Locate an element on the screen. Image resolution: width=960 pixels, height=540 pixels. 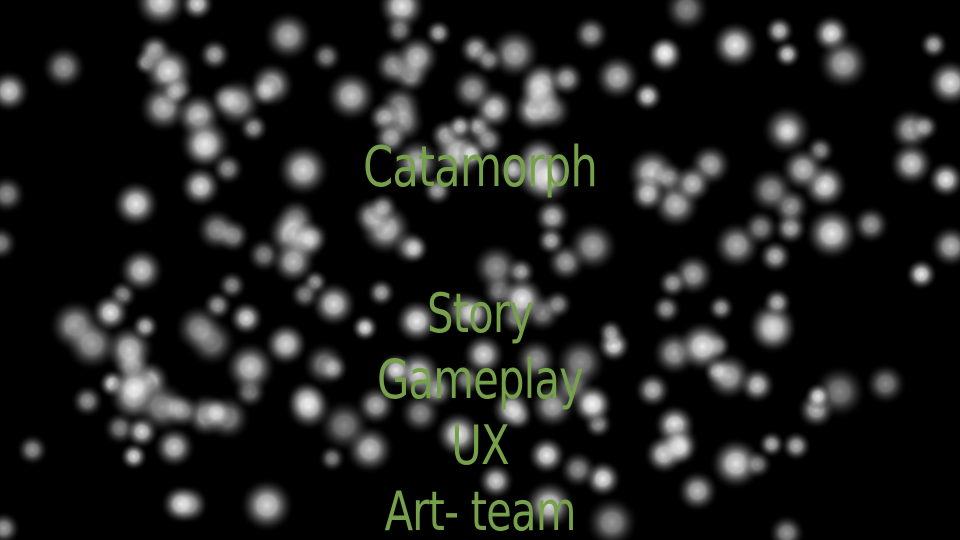
game-title: Catamorph is located at coordinates (480, 167).